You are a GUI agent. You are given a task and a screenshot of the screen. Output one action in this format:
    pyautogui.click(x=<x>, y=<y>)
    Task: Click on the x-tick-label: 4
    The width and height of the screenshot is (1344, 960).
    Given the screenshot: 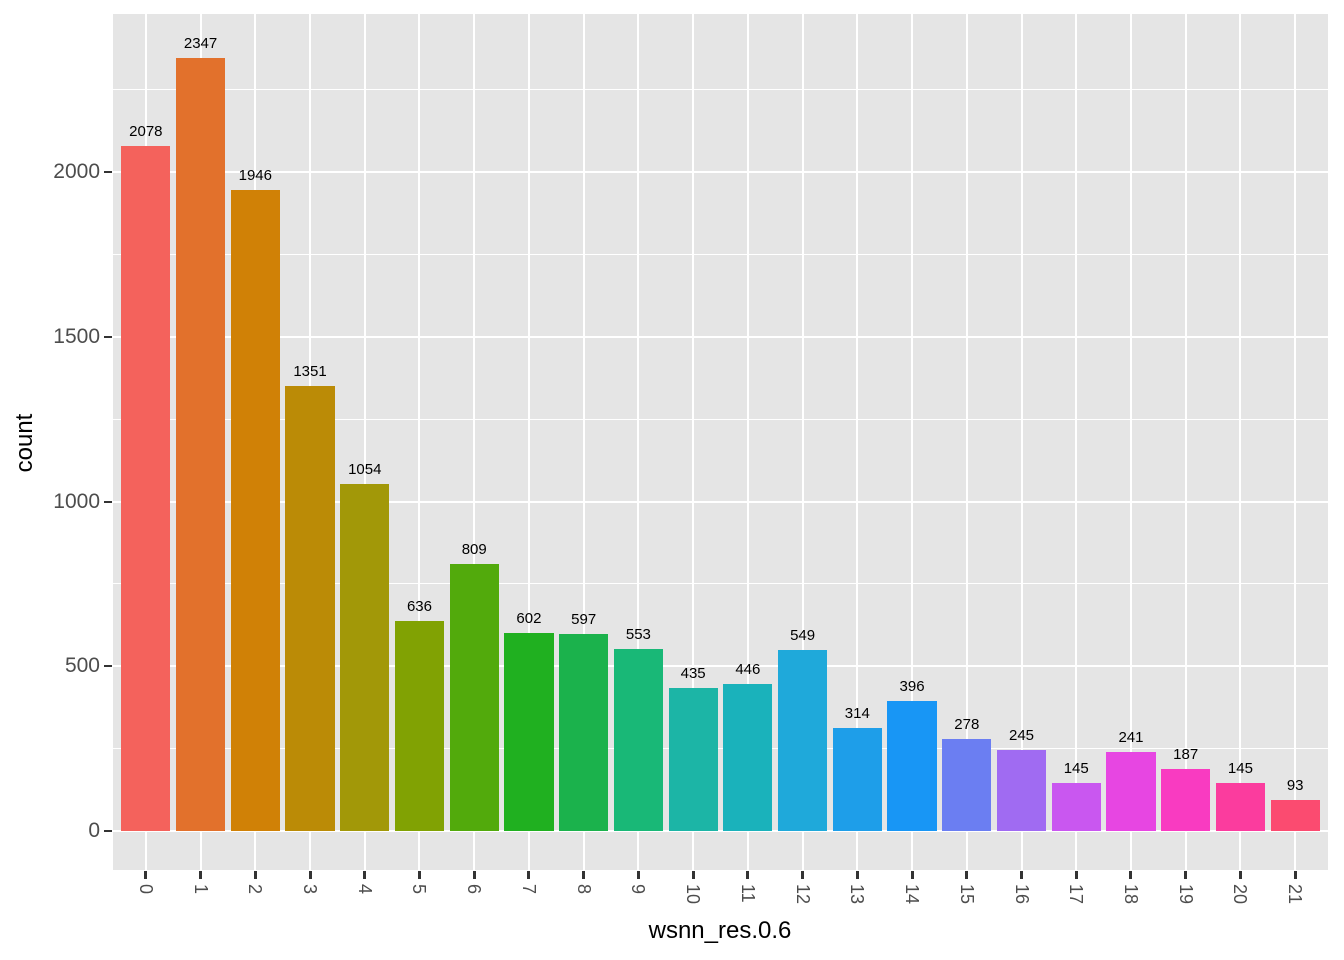 What is the action you would take?
    pyautogui.click(x=364, y=889)
    